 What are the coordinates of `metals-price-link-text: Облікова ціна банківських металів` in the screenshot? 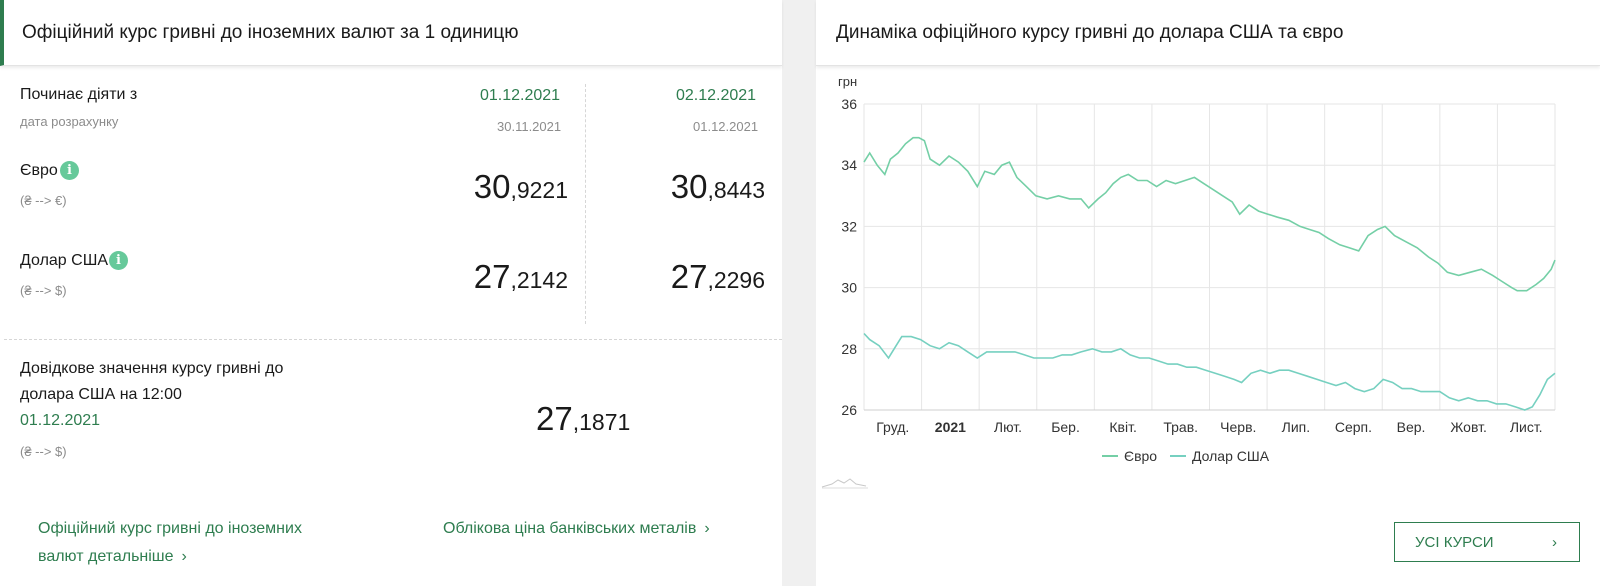 It's located at (570, 528).